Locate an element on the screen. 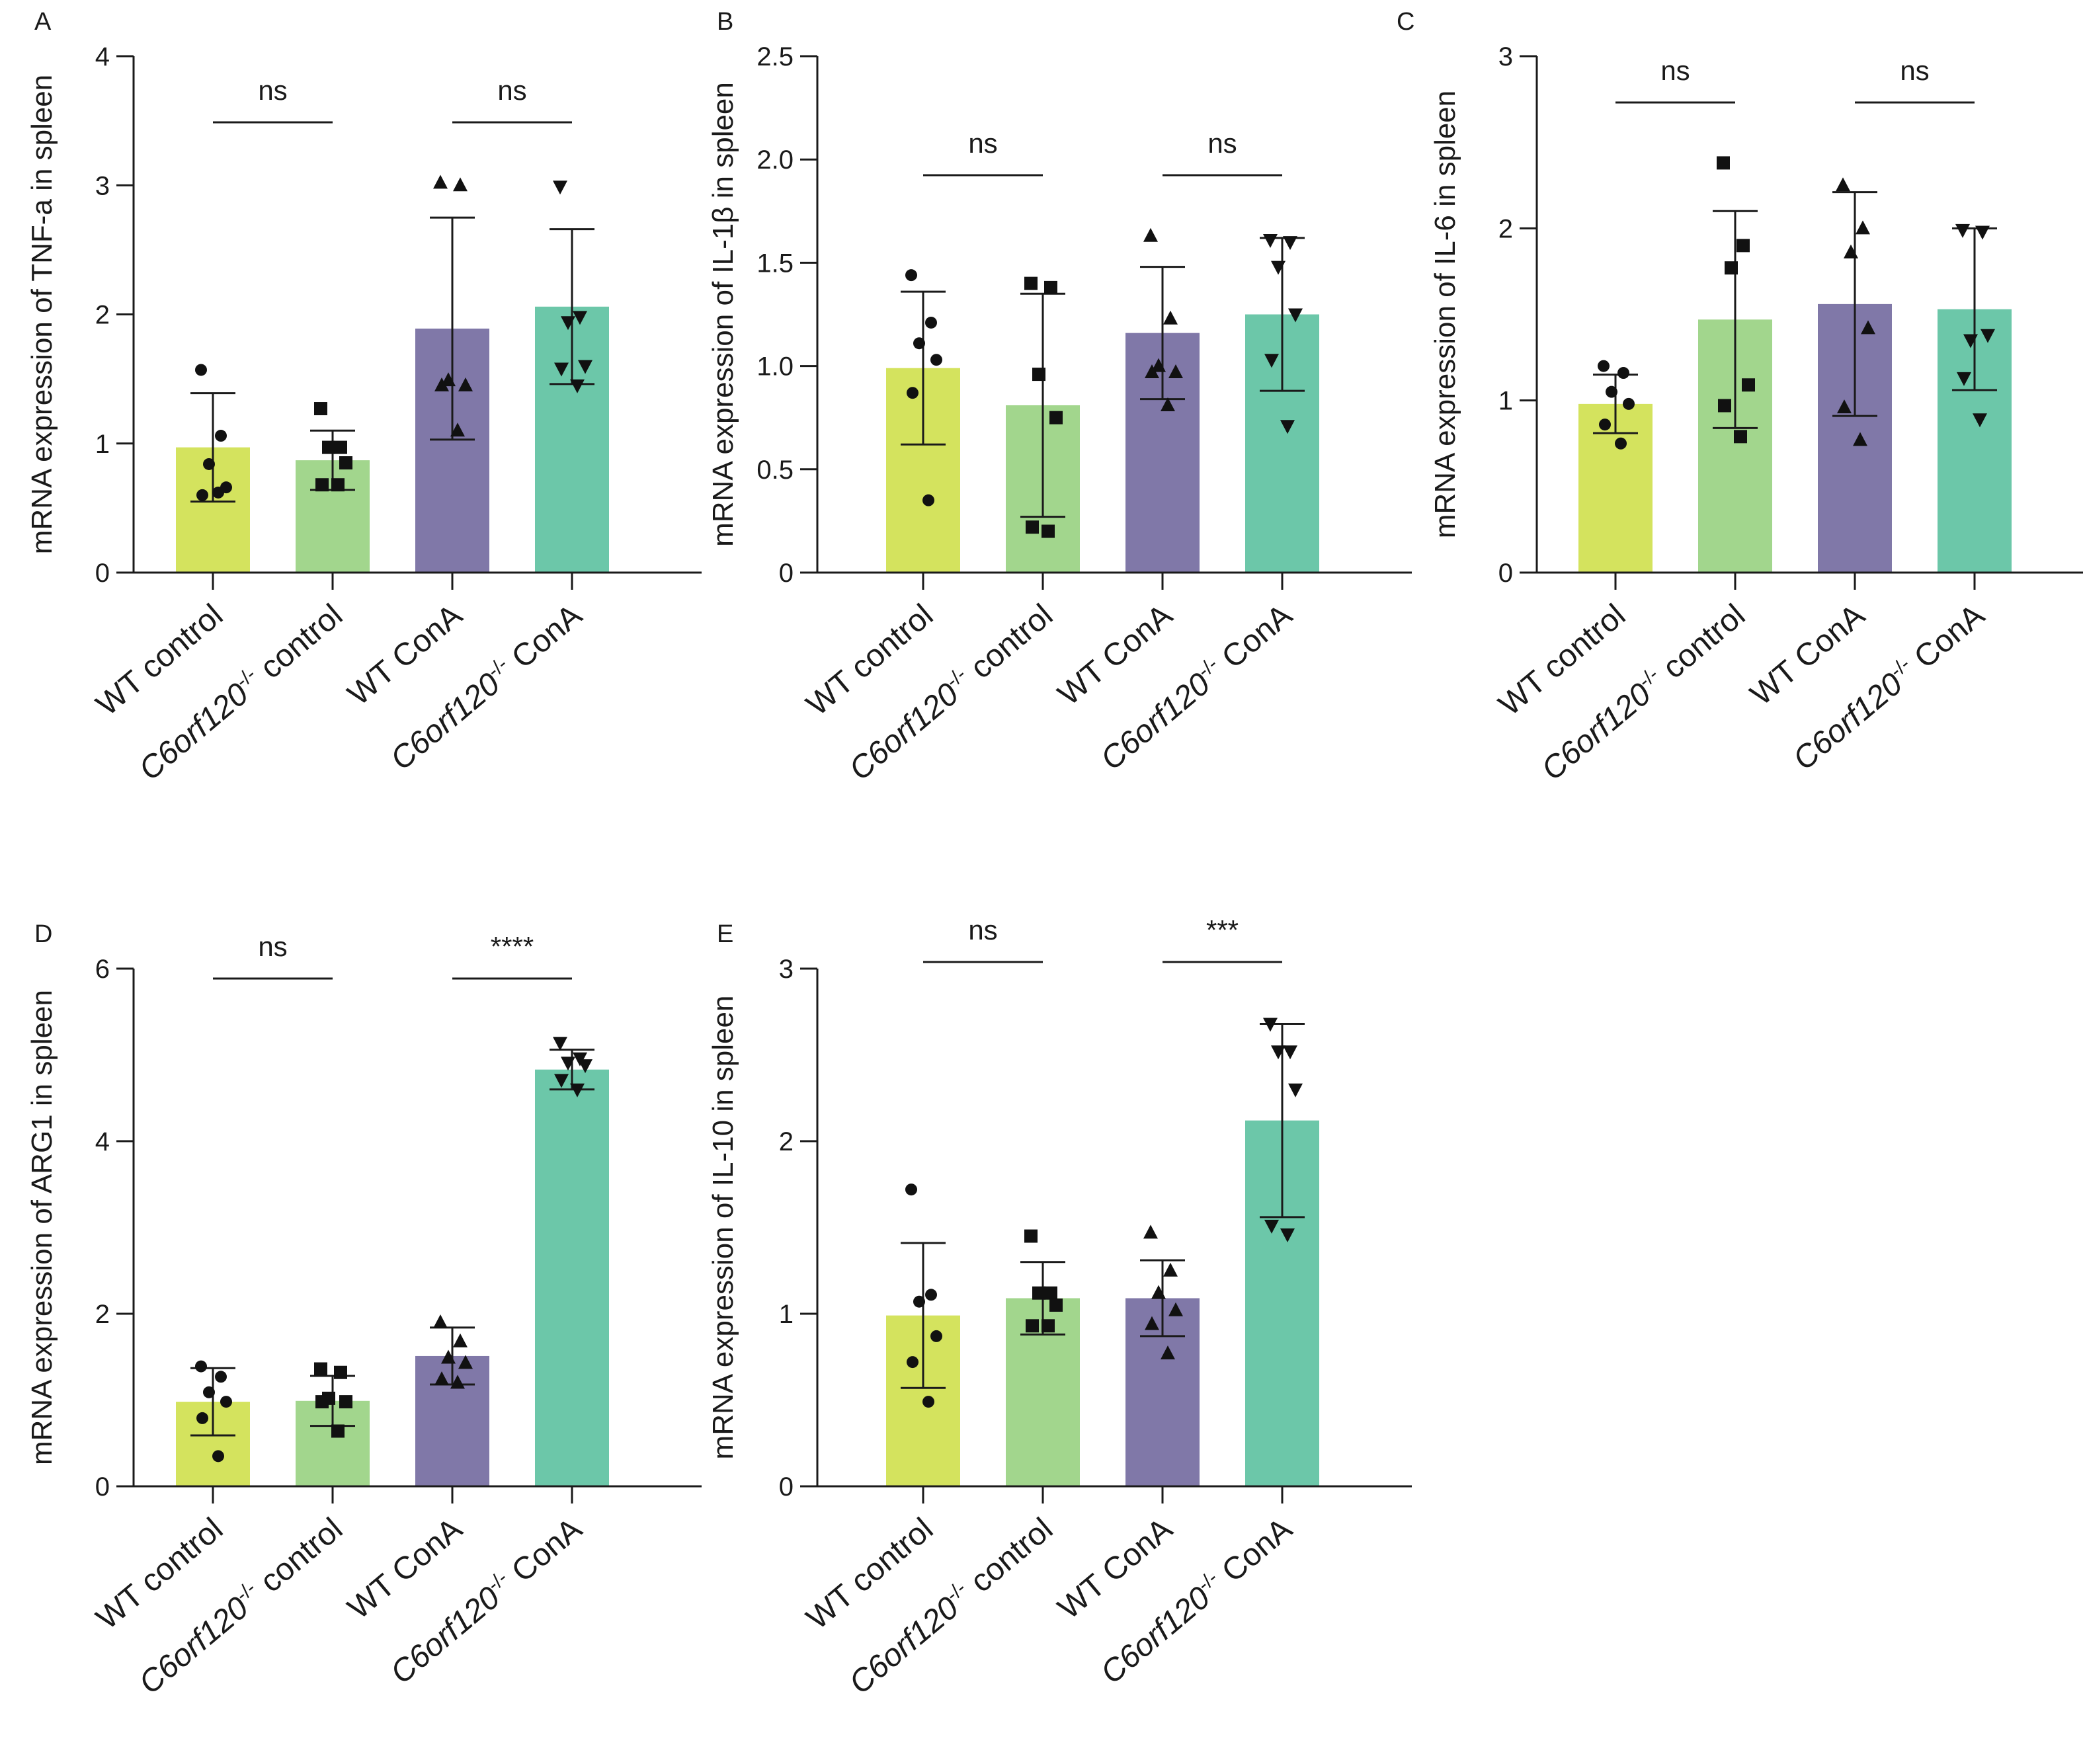 The image size is (2083, 1764). significance-2: **** is located at coordinates (512, 956).